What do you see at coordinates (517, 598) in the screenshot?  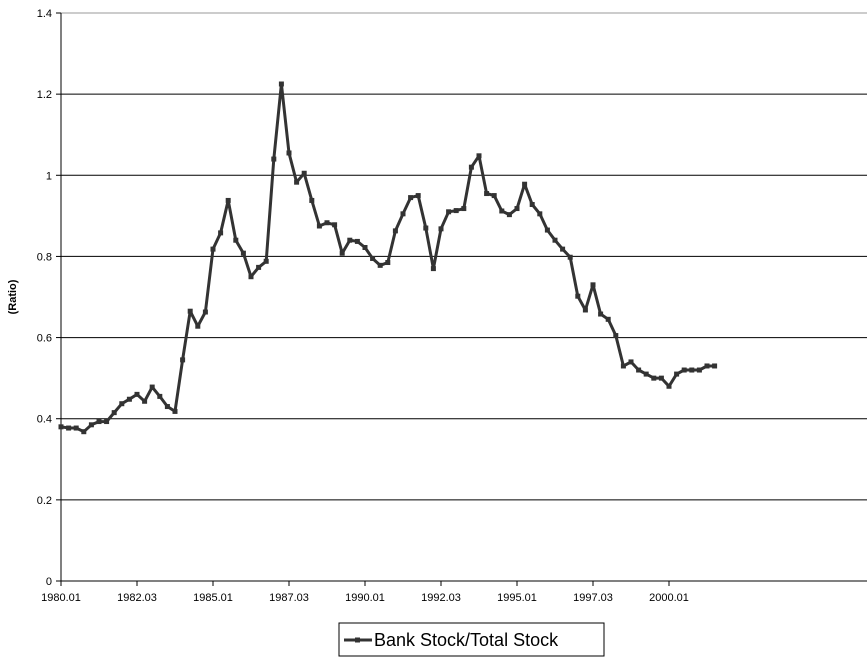 I see `x-tick-label: 1995.01` at bounding box center [517, 598].